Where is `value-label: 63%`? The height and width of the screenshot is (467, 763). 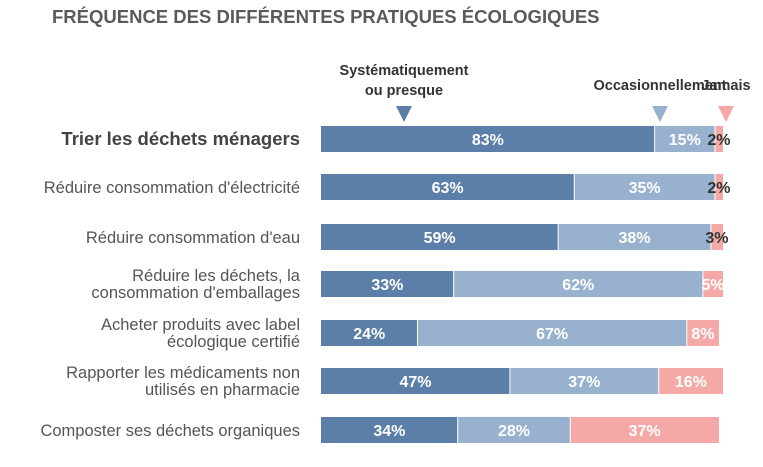 value-label: 63% is located at coordinates (448, 188).